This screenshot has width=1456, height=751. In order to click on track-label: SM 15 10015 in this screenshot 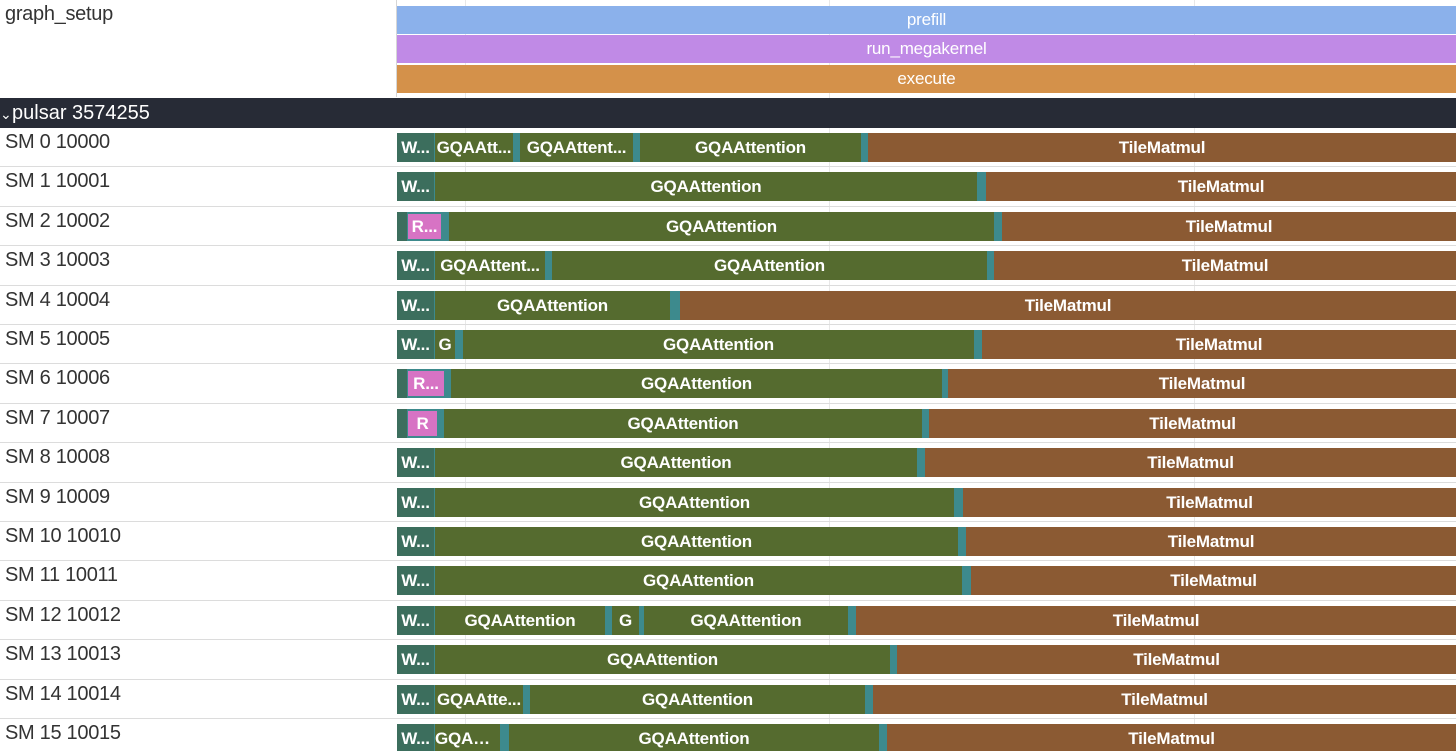, I will do `click(63, 733)`.